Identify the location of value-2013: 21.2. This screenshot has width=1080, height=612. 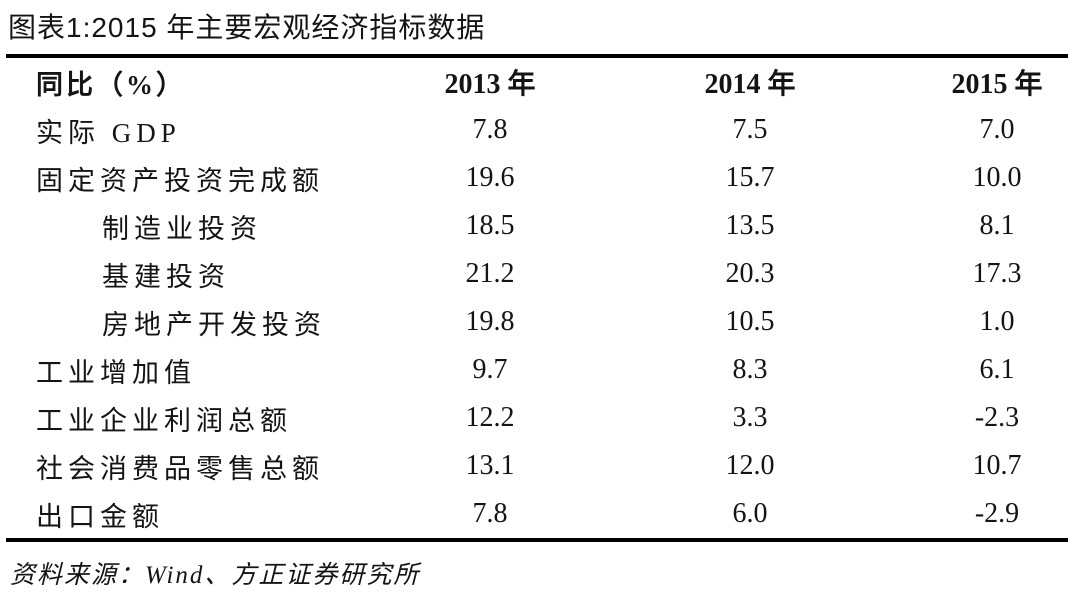
(490, 273).